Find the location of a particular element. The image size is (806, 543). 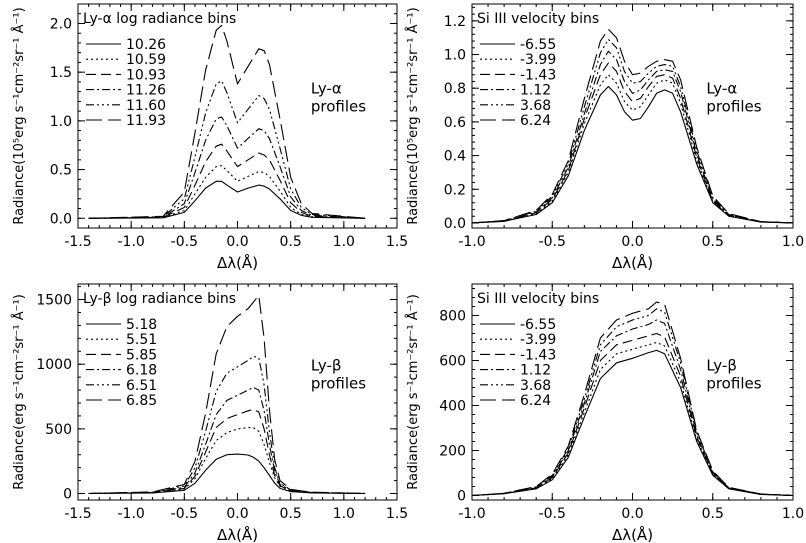

legend-label: 6.18 is located at coordinates (141, 371).